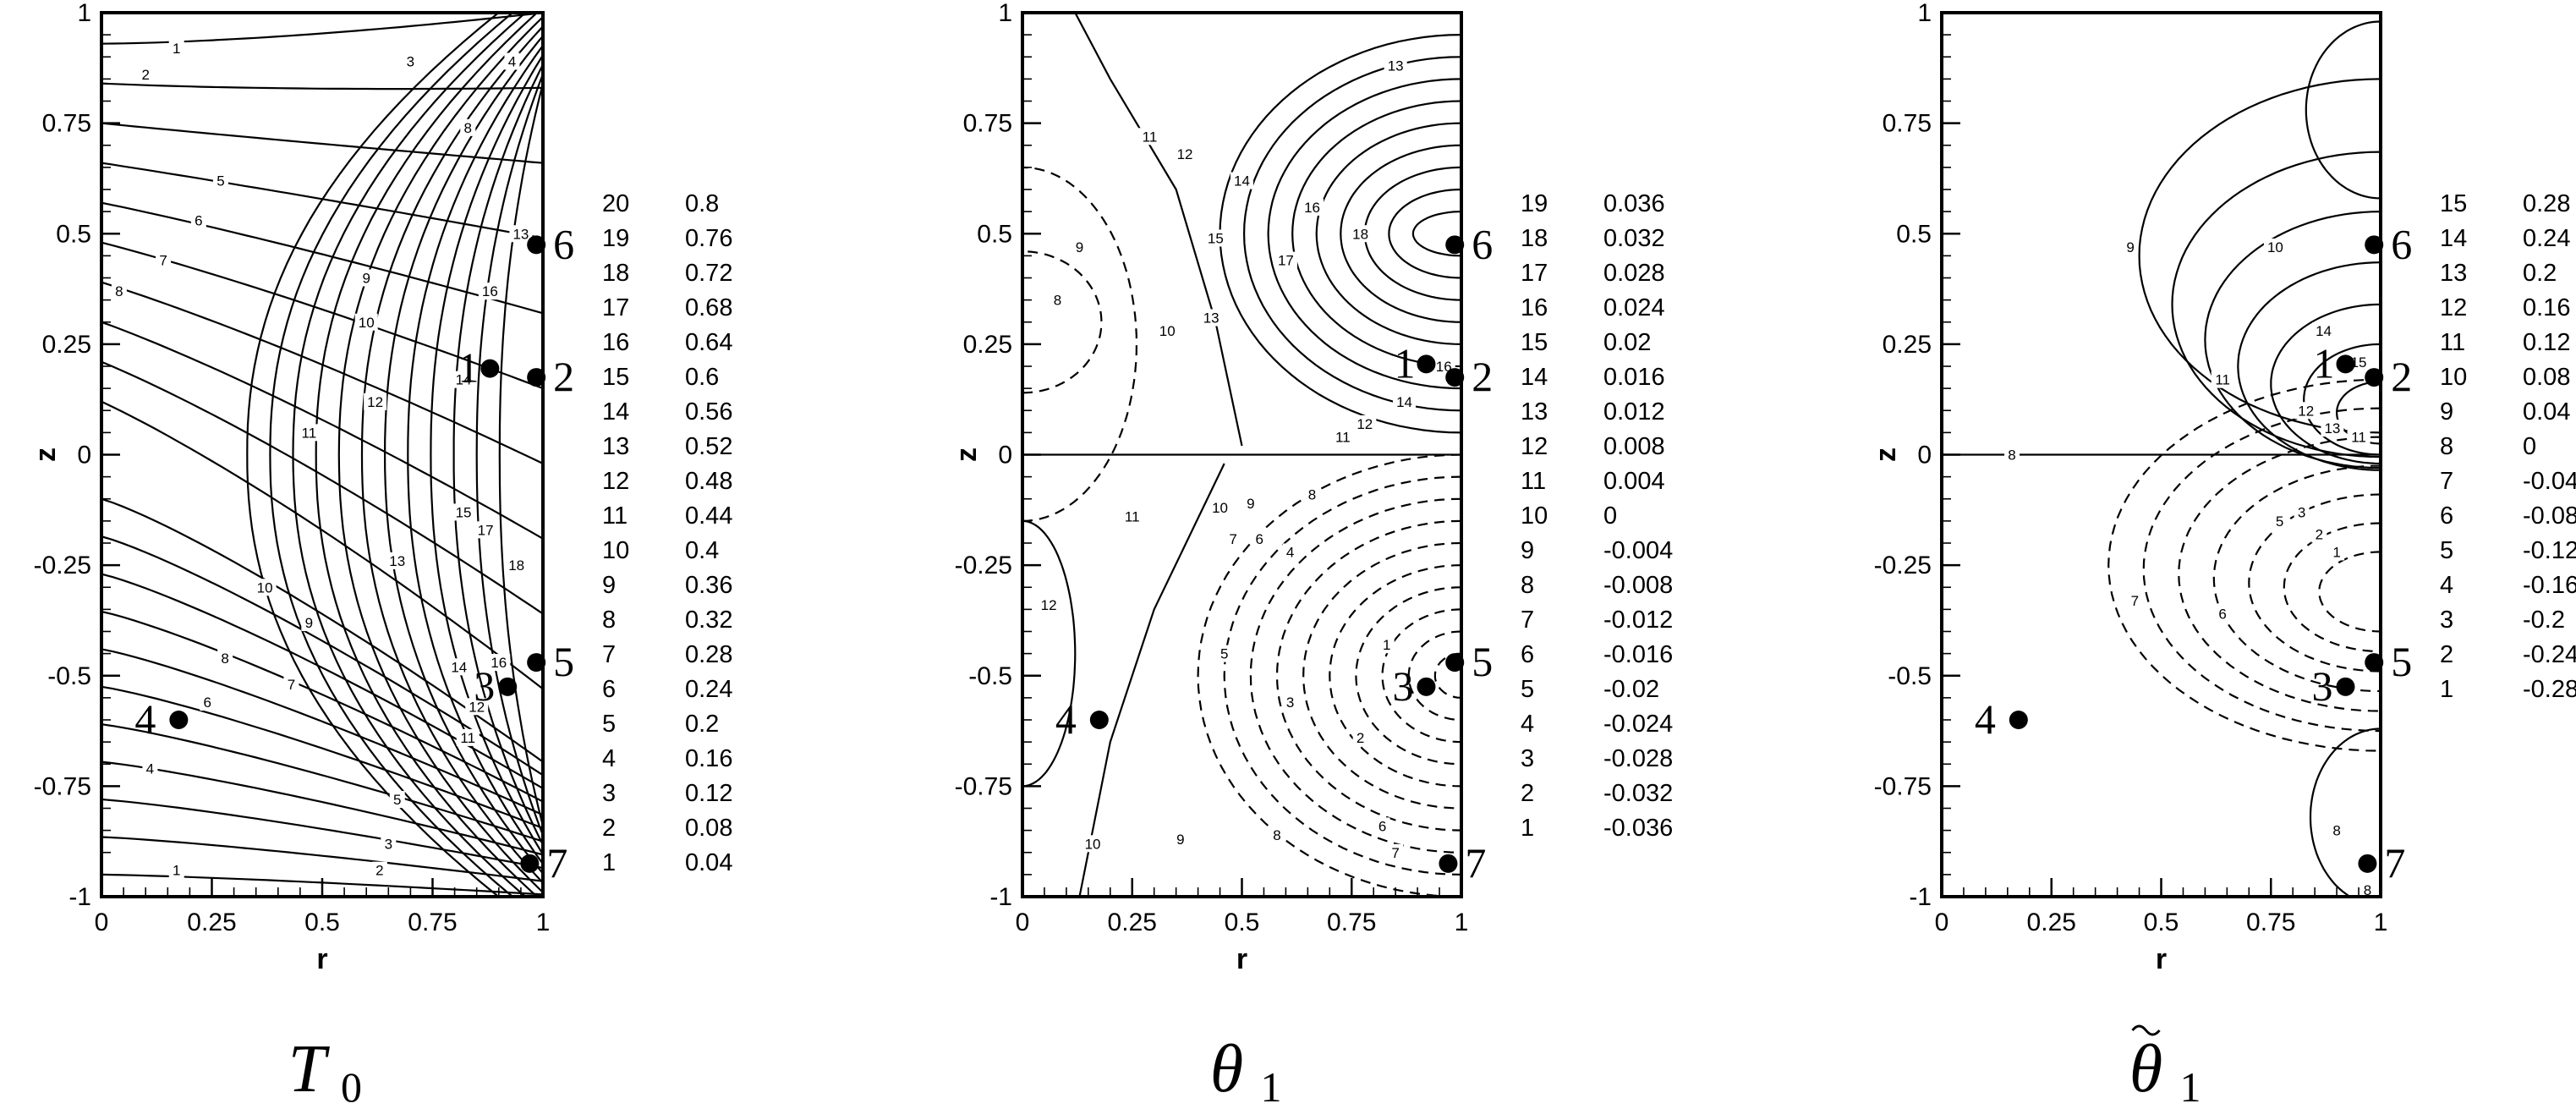 The height and width of the screenshot is (1109, 2576). I want to click on panel-title-subscript: 0, so click(351, 1086).